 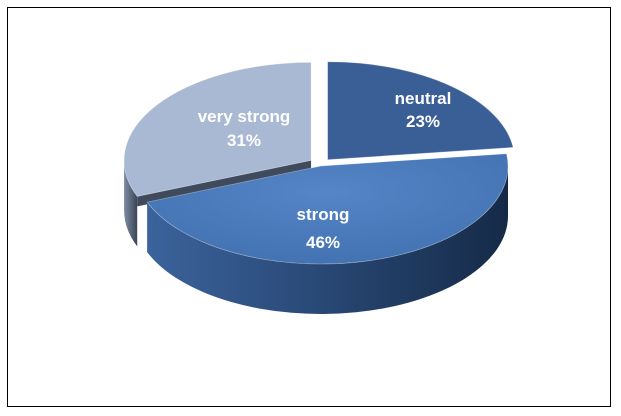 I want to click on slice-label-strong: strong, so click(x=323, y=214).